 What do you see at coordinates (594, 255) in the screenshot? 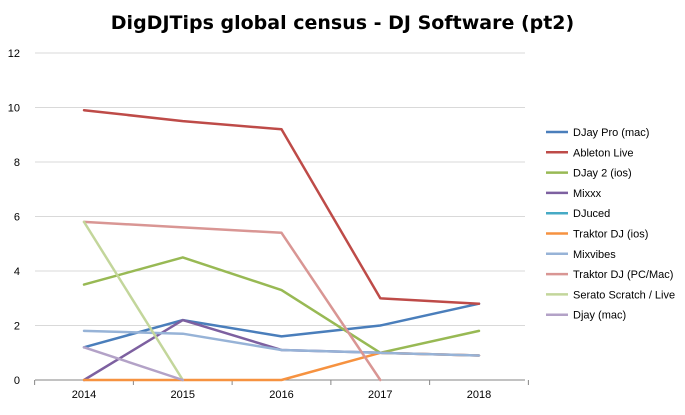
I see `legend-label: Mixvibes` at bounding box center [594, 255].